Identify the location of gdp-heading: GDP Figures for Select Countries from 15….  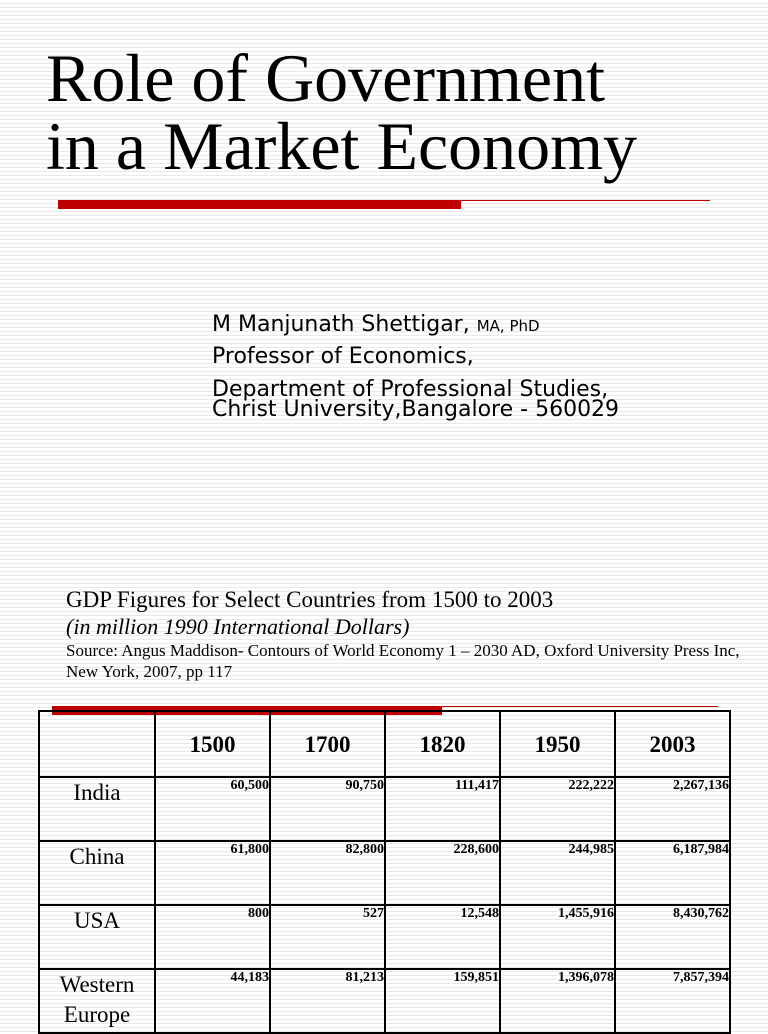
(406, 634).